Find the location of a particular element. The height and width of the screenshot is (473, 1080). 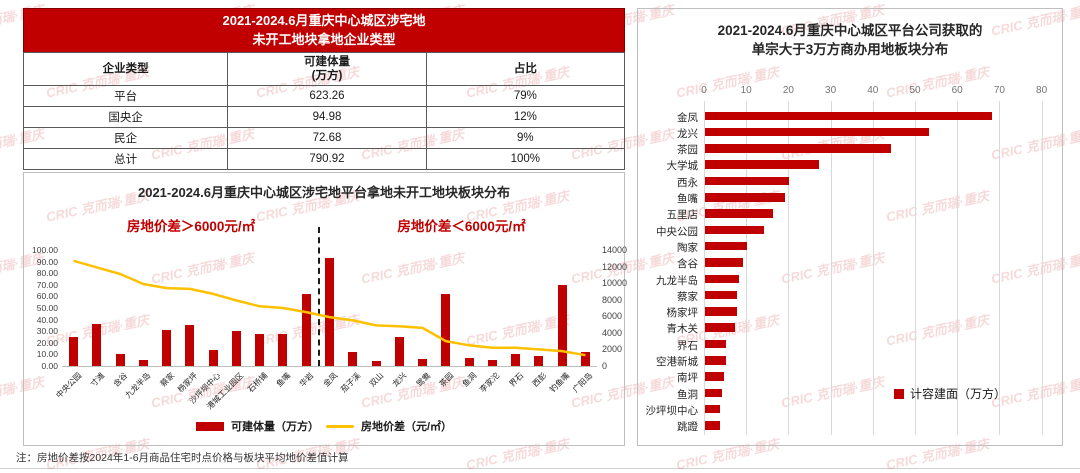

x-axis-tick-80: 80 is located at coordinates (1042, 90).